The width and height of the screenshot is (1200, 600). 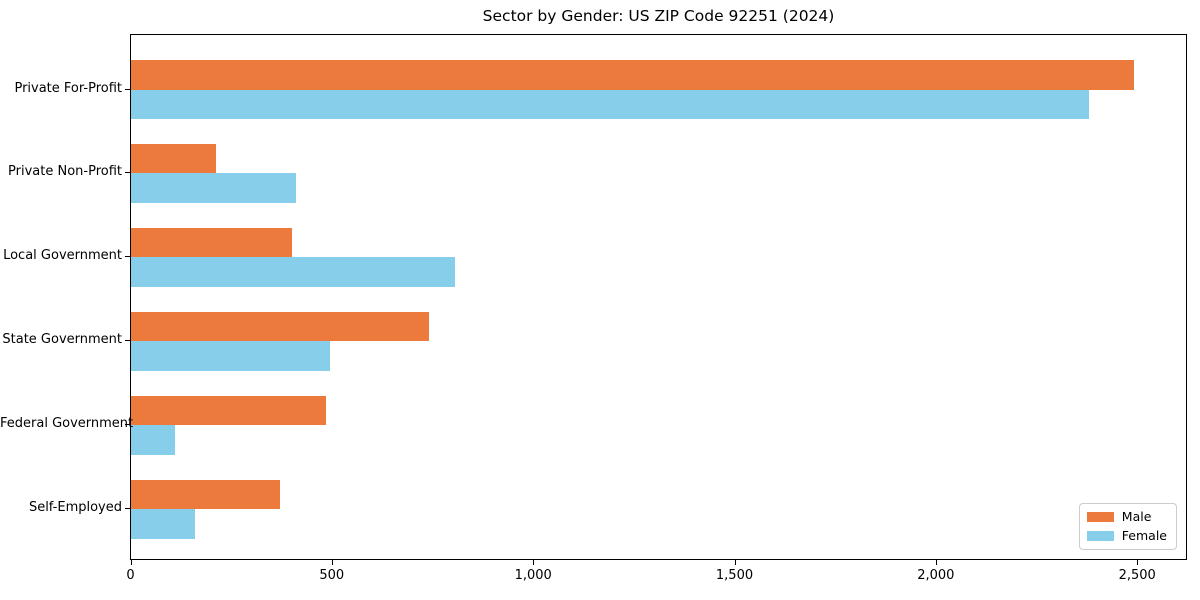 What do you see at coordinates (936, 575) in the screenshot?
I see `x-tick-label: 2,000` at bounding box center [936, 575].